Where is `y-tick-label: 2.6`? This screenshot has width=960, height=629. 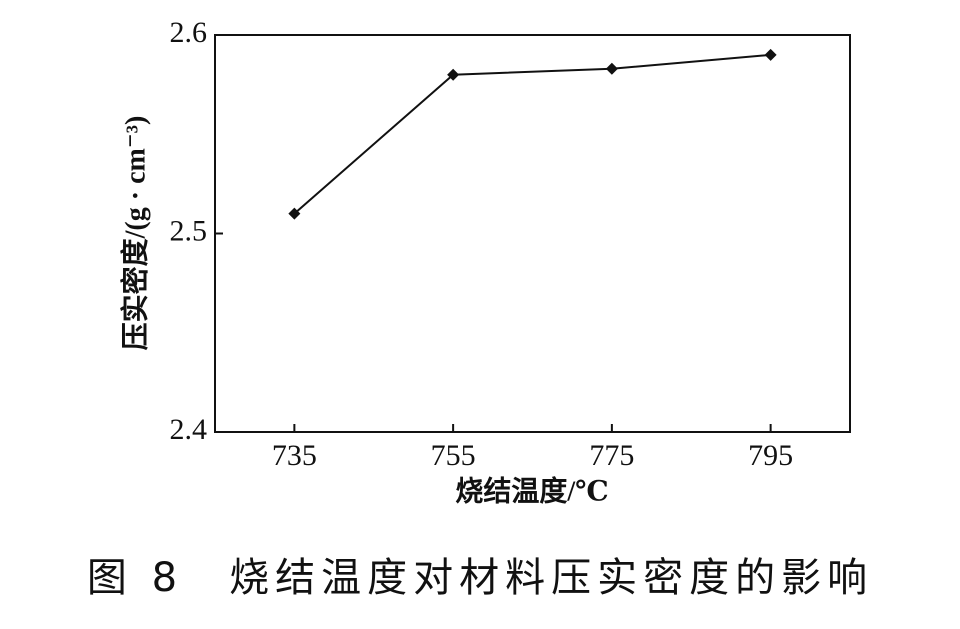 y-tick-label: 2.6 is located at coordinates (189, 32).